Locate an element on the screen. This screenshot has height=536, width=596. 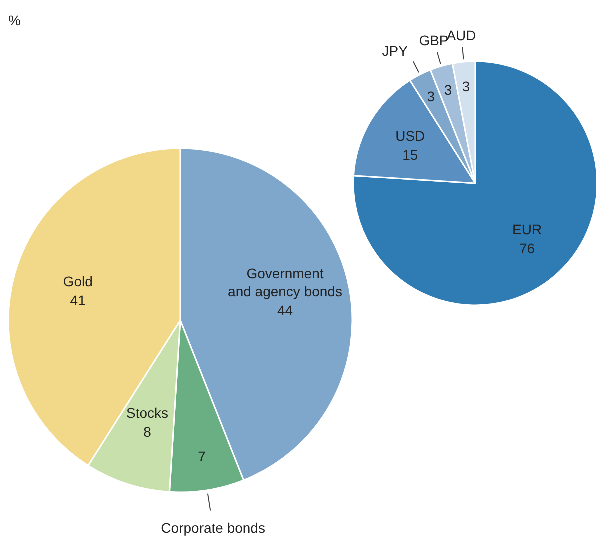
data-label: 44 is located at coordinates (285, 310).